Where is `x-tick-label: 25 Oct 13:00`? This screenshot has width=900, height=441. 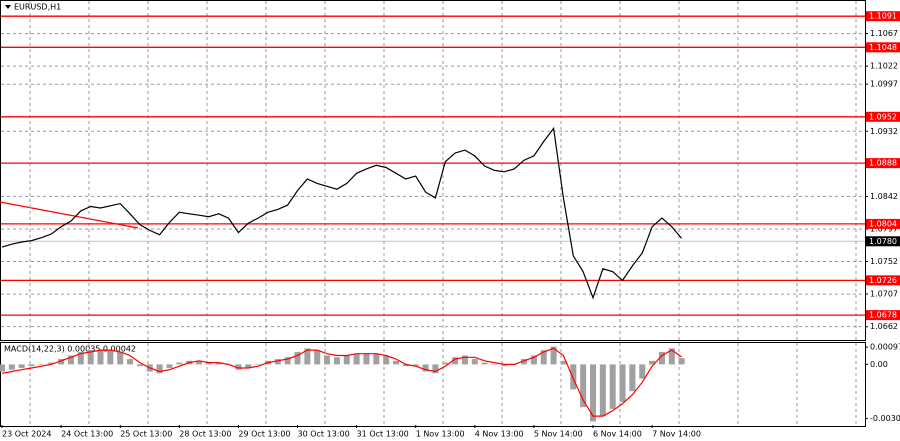
x-tick-label: 25 Oct 13:00 is located at coordinates (146, 434).